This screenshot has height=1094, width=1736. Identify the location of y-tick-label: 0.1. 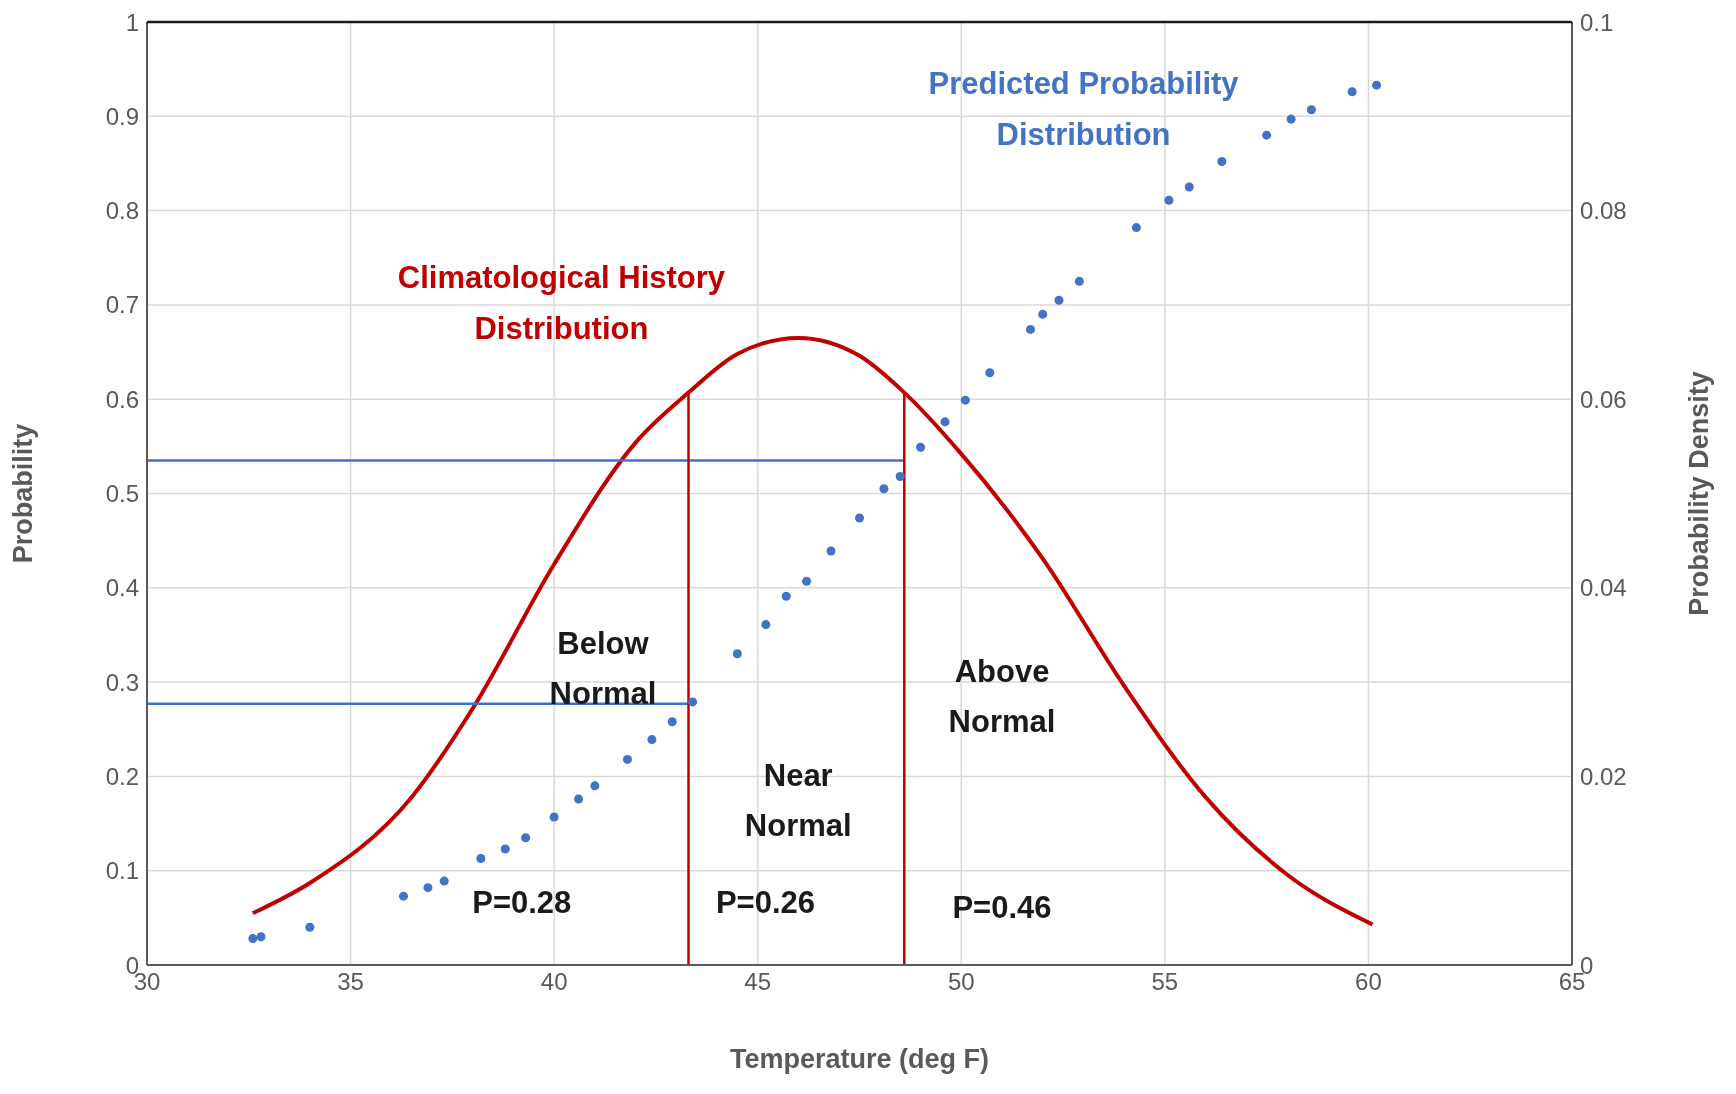
(122, 871).